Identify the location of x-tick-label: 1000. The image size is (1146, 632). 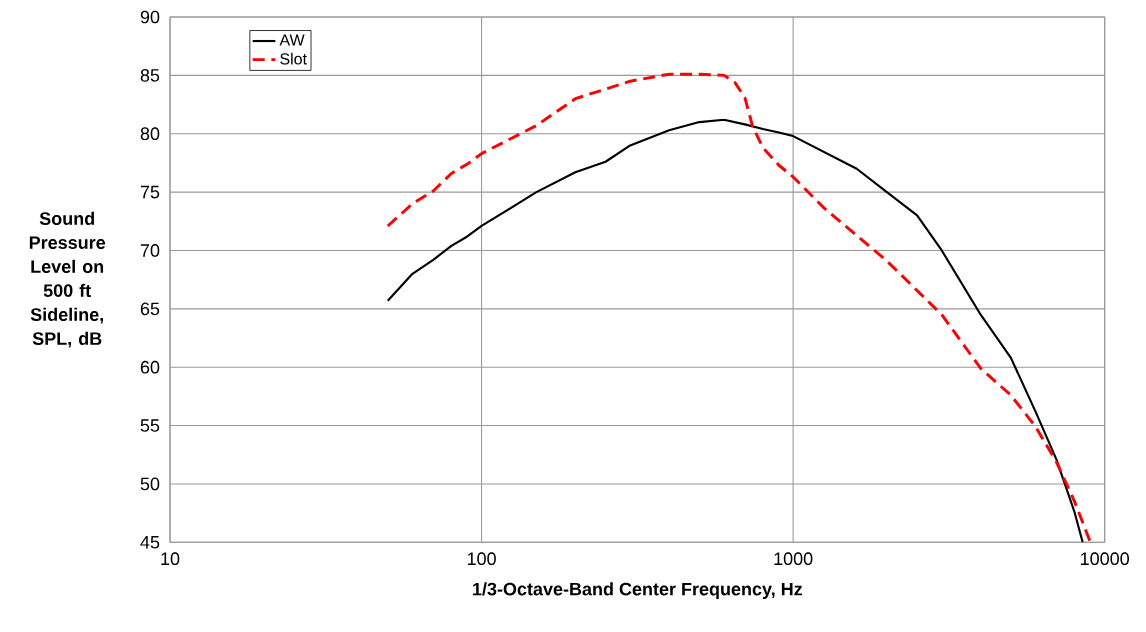
(793, 558).